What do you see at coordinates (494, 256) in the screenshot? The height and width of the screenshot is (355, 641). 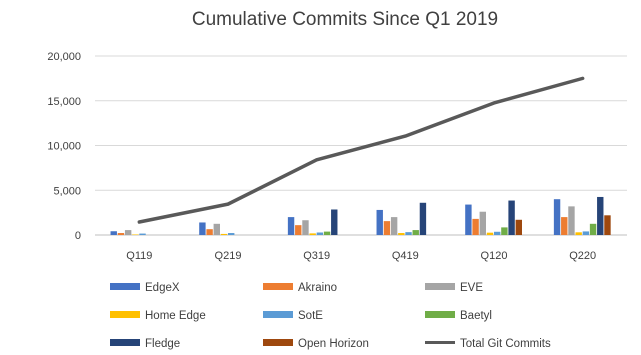 I see `x-tick-label: Q120` at bounding box center [494, 256].